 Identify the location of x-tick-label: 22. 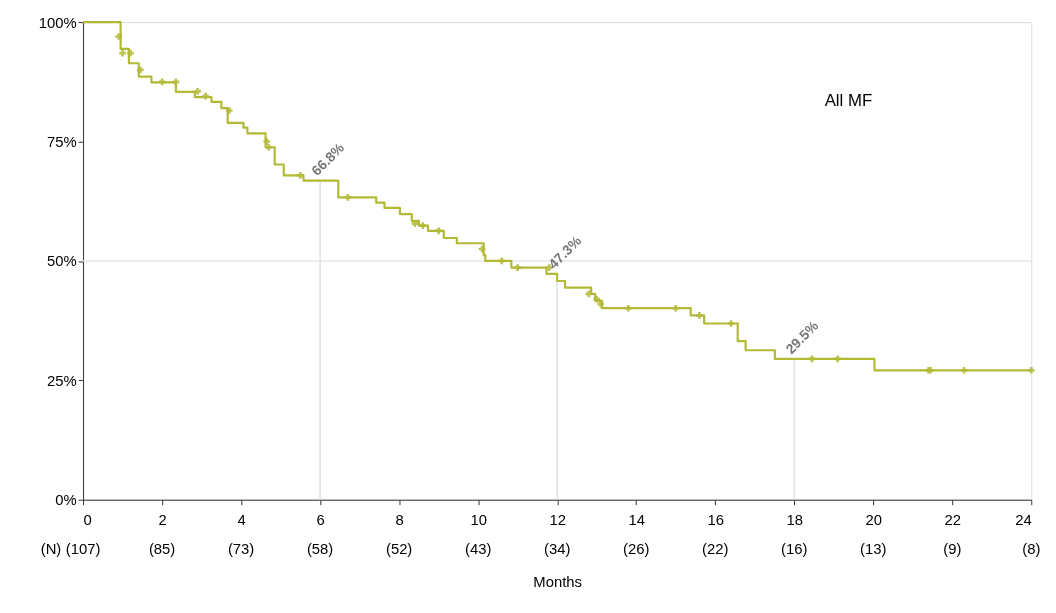
(953, 519).